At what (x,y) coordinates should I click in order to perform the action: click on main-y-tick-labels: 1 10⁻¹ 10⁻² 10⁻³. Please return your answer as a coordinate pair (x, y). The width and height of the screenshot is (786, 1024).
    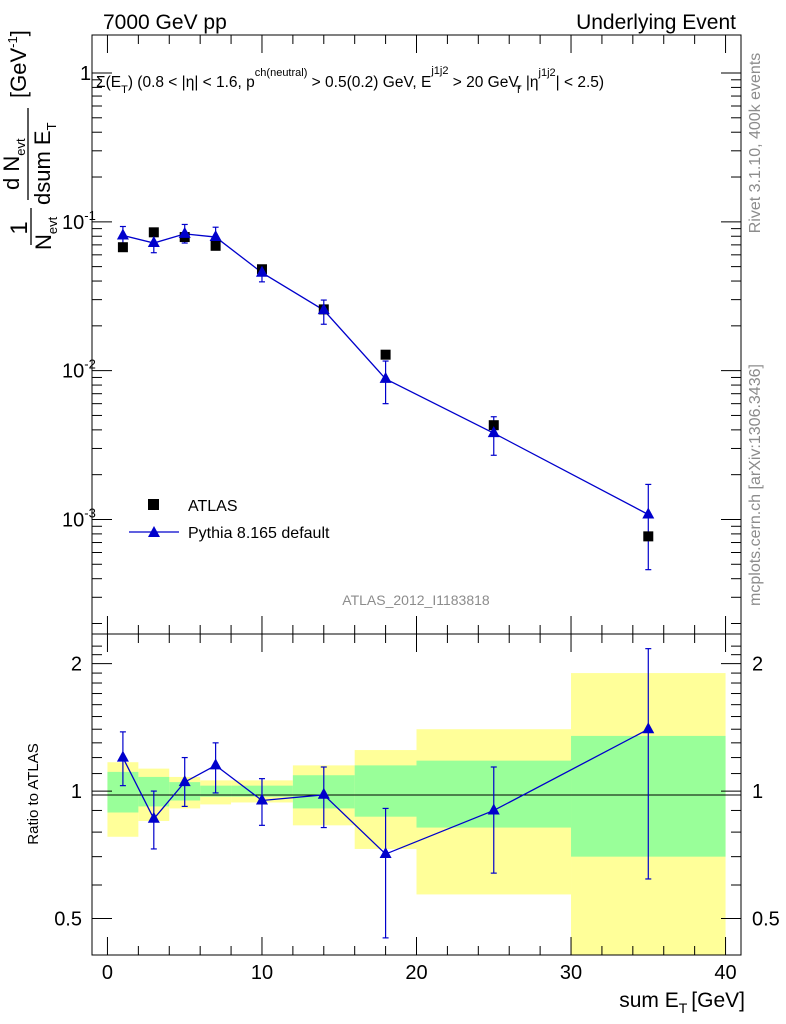
    Looking at the image, I should click on (79, 297).